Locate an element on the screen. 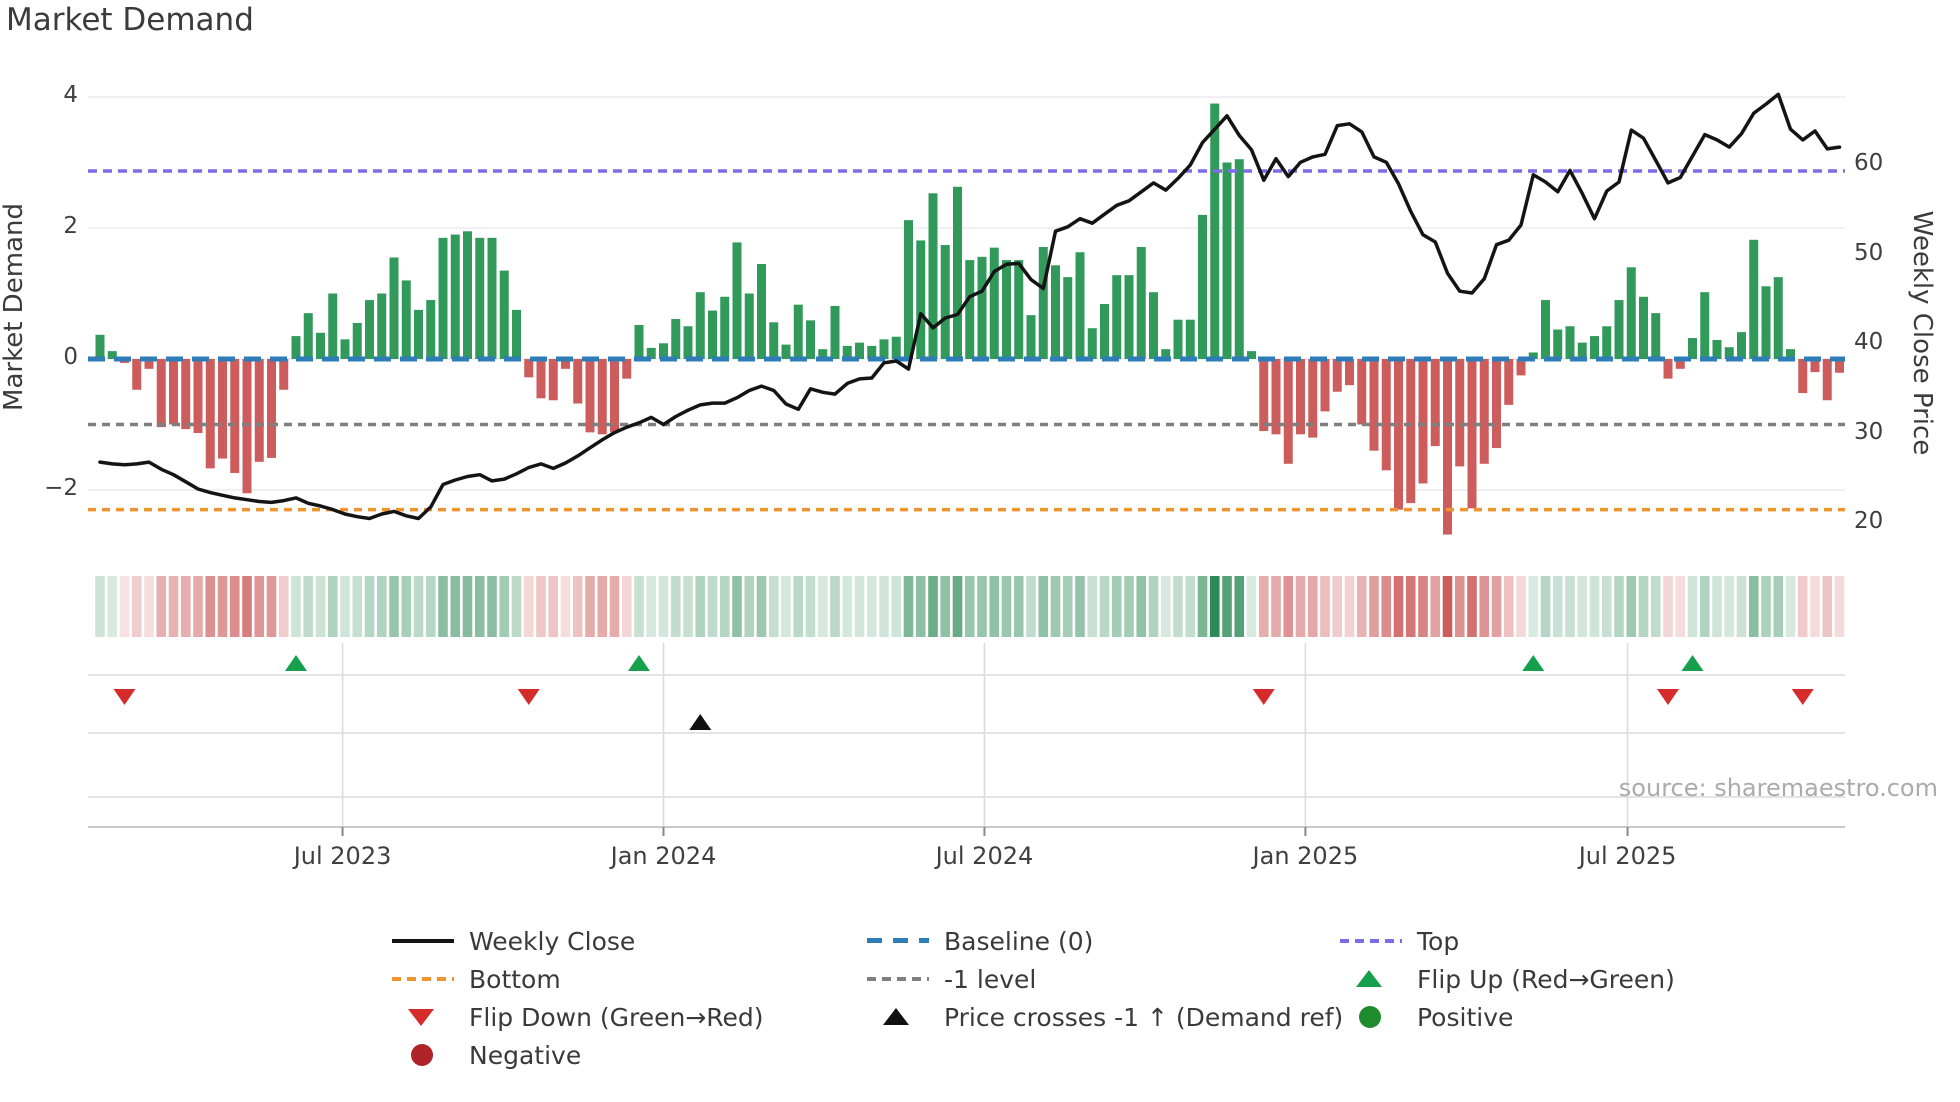  legend-flip-up: Flip Up (Red→Green) is located at coordinates (1507, 979).